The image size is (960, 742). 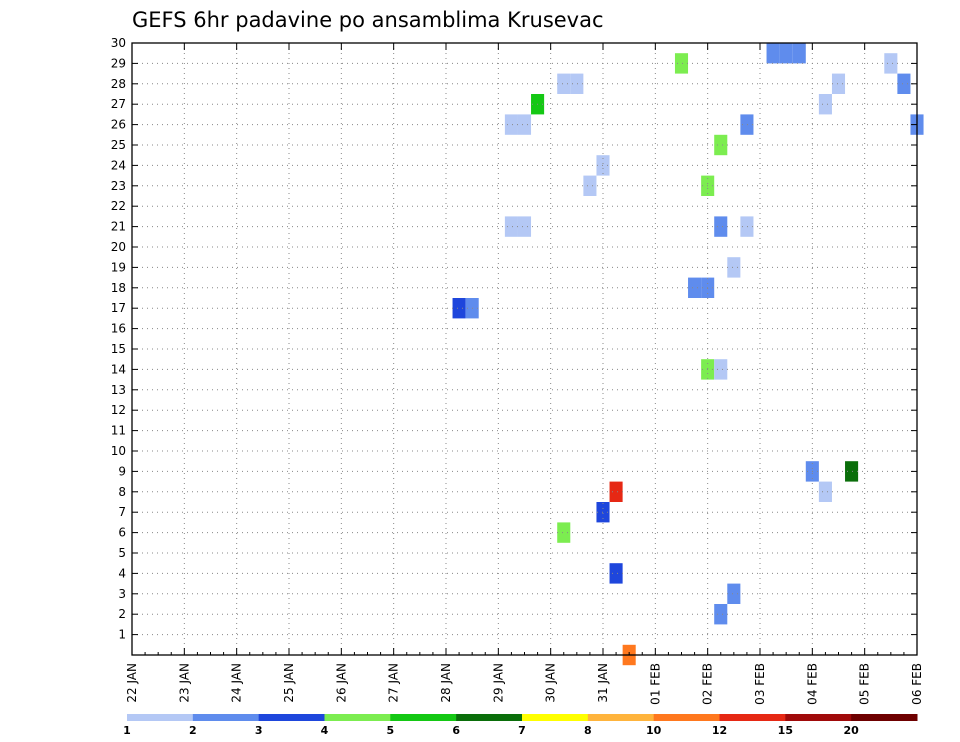 I want to click on y-tick-label: 12, so click(x=118, y=410).